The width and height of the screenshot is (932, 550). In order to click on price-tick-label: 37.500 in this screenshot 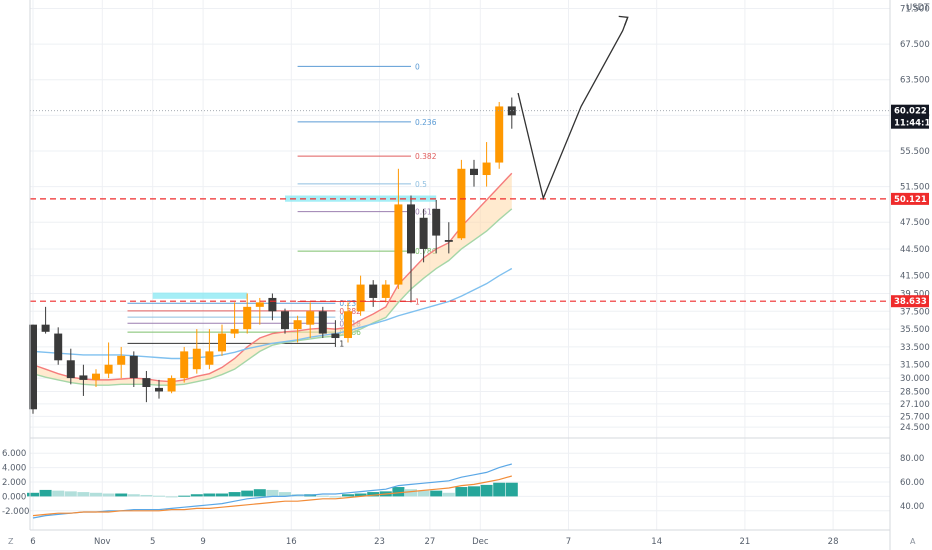, I will do `click(915, 312)`.